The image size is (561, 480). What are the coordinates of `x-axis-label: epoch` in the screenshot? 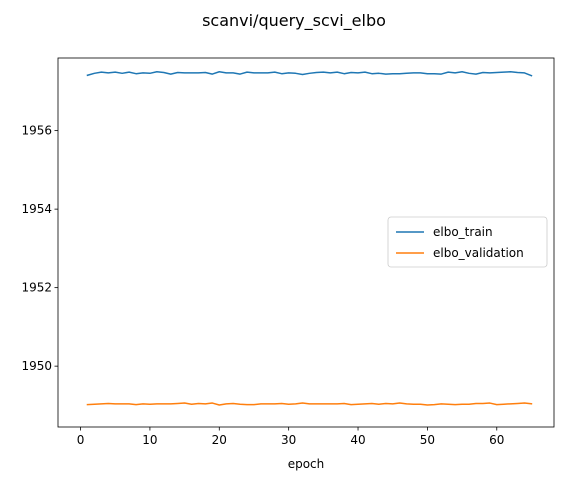 It's located at (306, 464).